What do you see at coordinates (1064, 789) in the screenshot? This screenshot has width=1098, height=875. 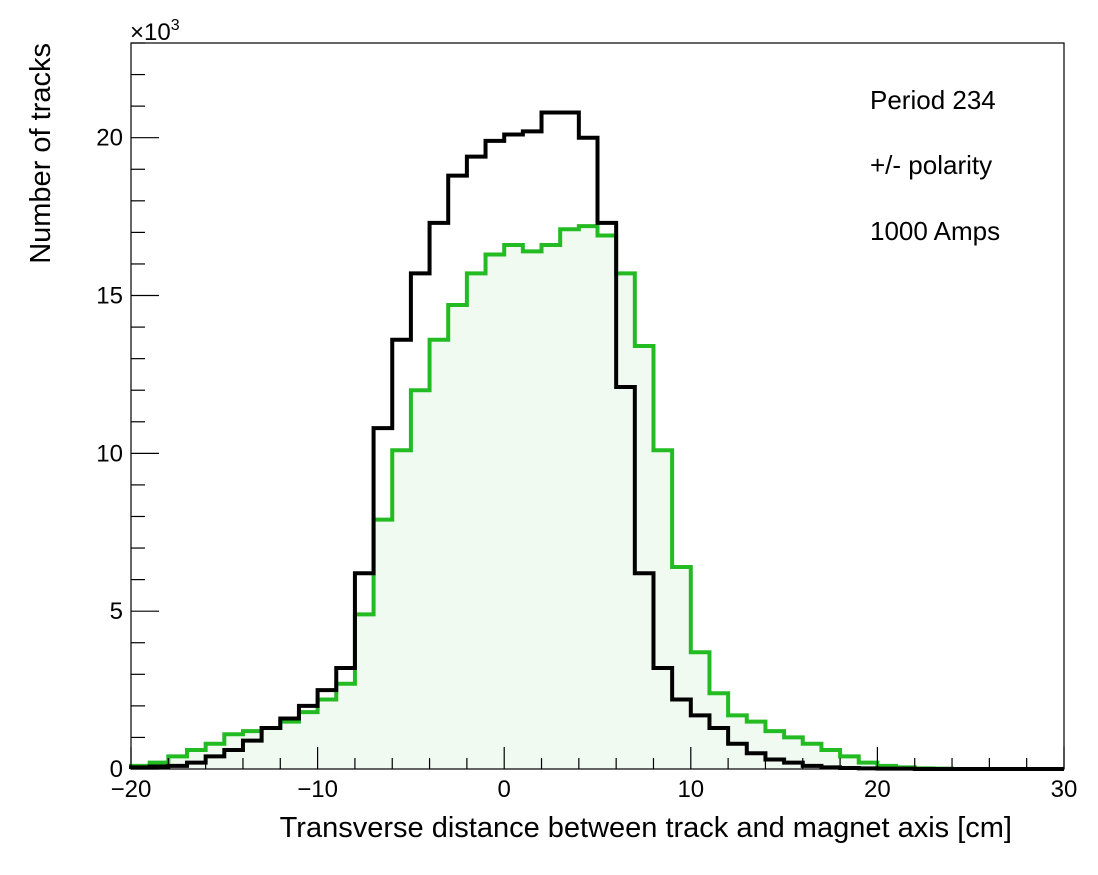 I see `x-tick-label: 30` at bounding box center [1064, 789].